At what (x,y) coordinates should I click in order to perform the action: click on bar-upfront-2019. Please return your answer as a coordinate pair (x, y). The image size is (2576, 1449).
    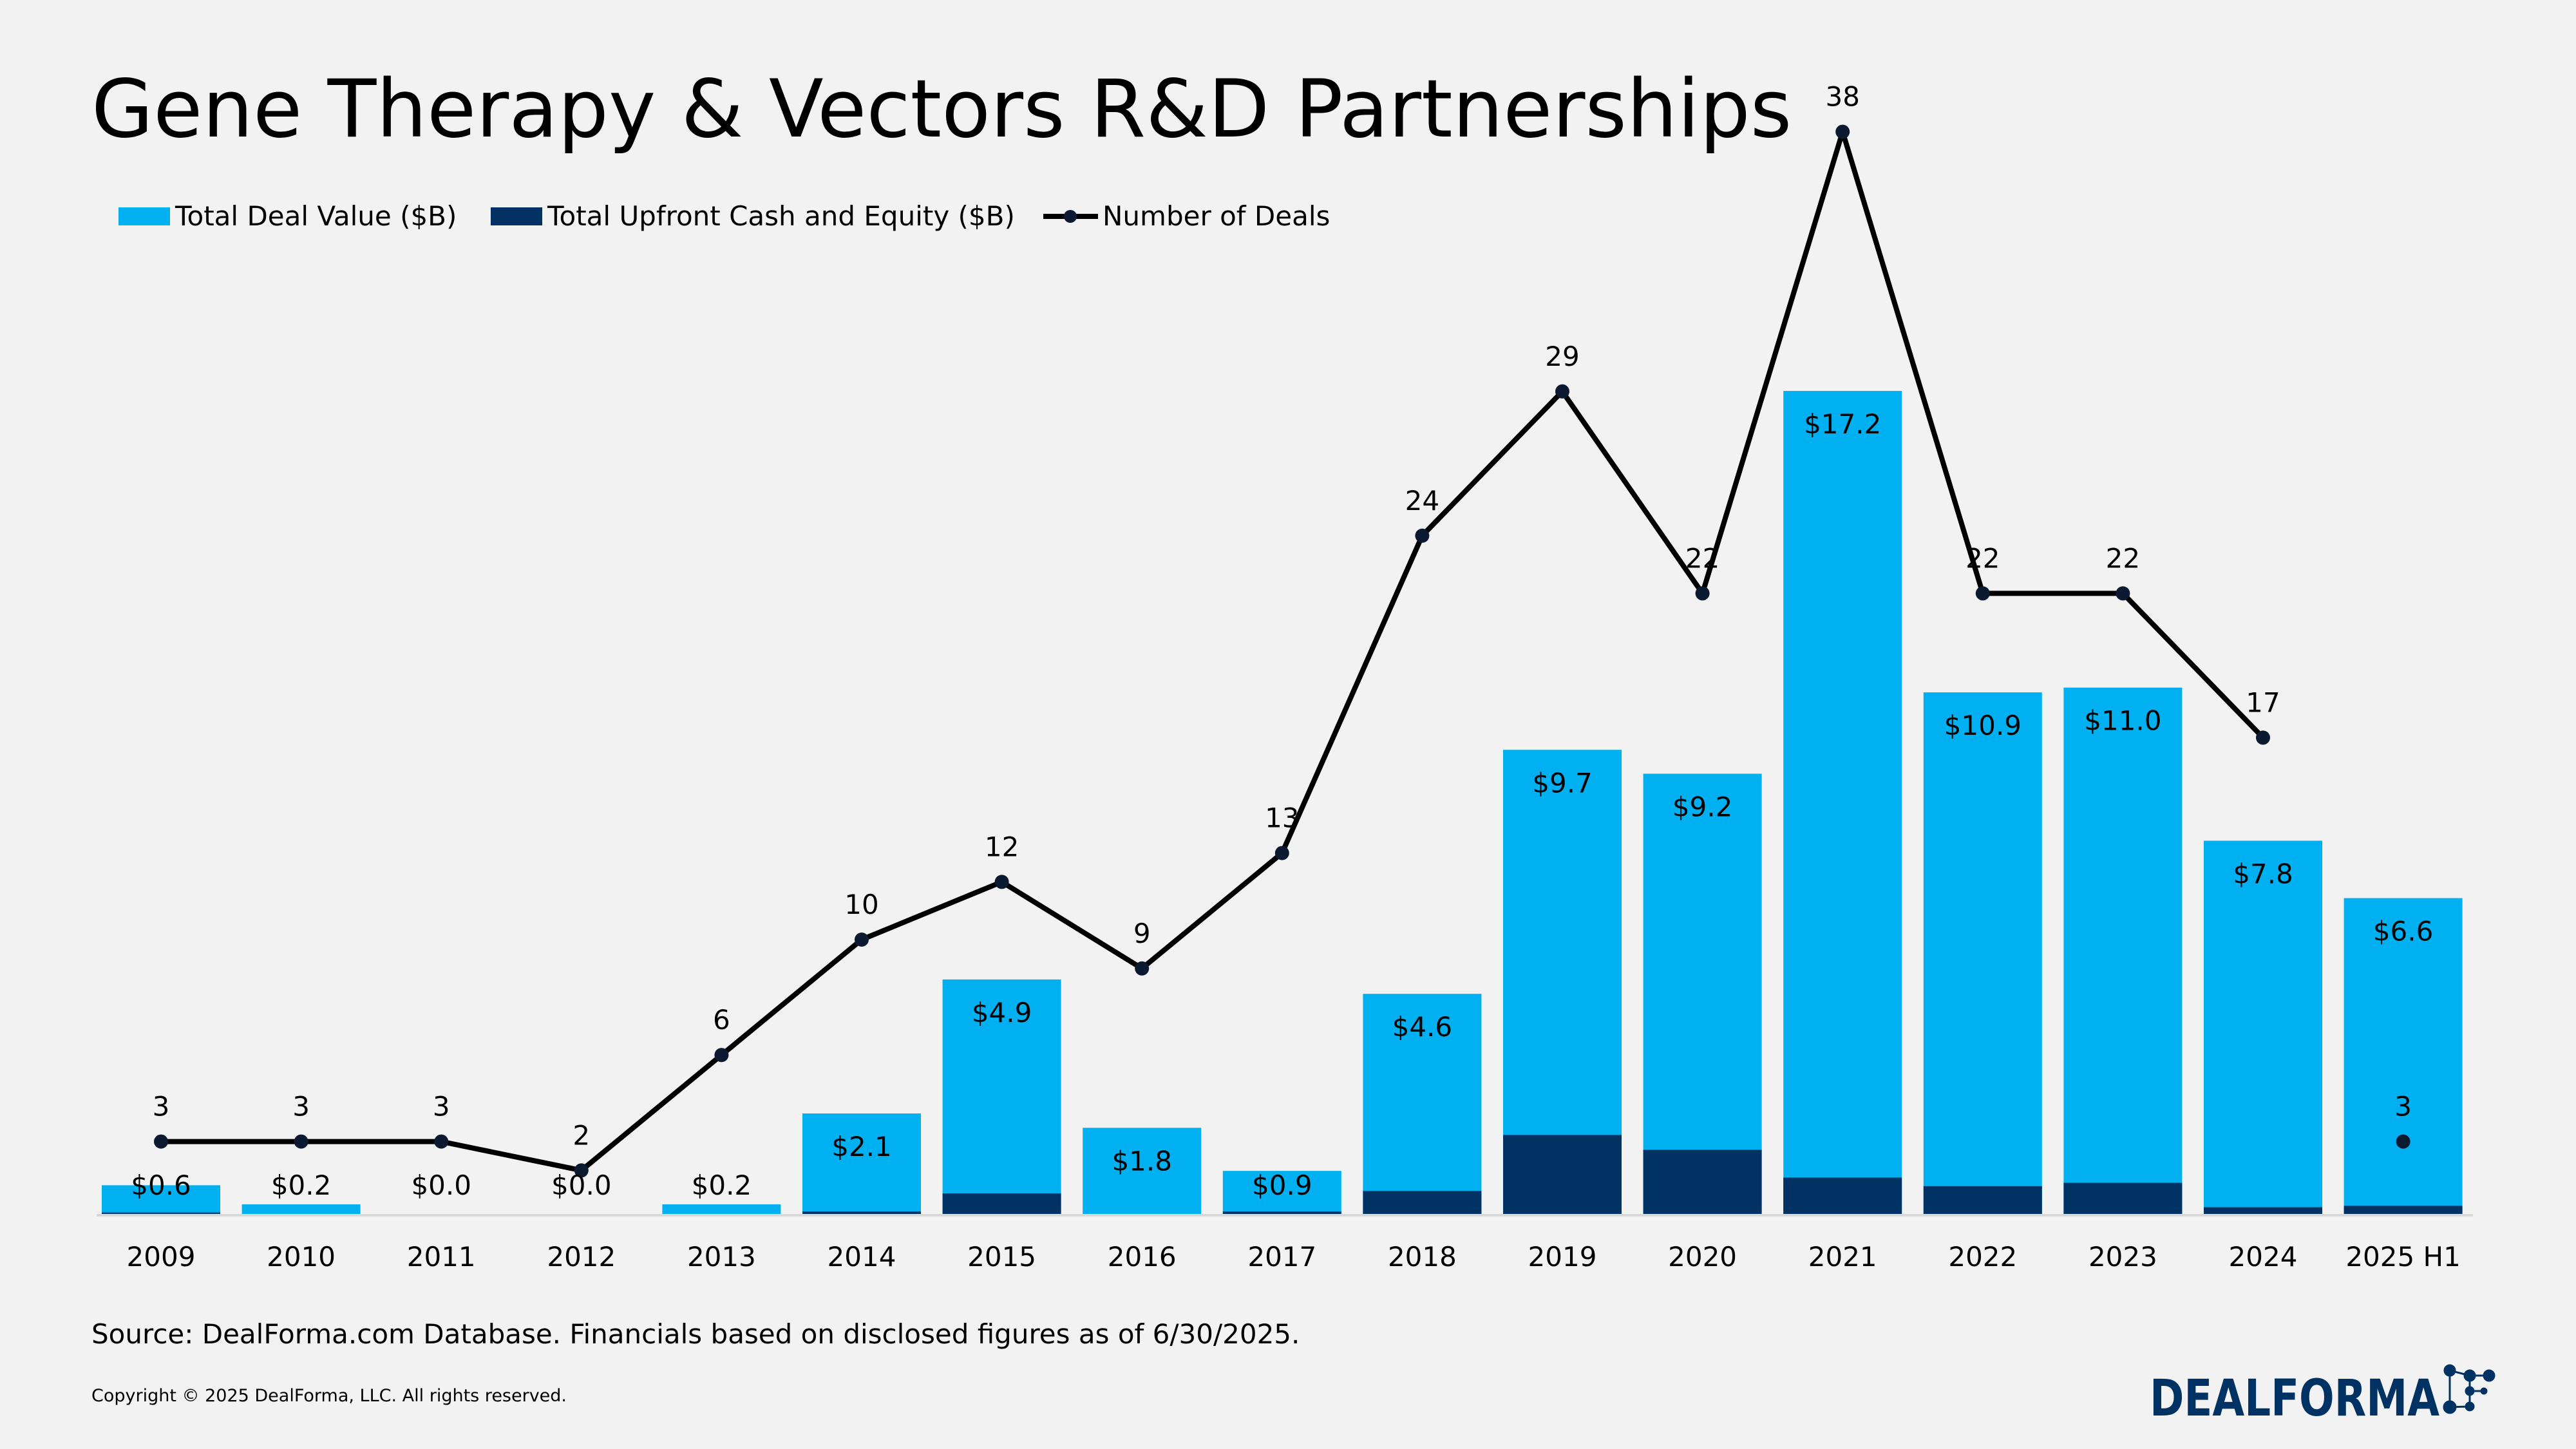
    Looking at the image, I should click on (1562, 1174).